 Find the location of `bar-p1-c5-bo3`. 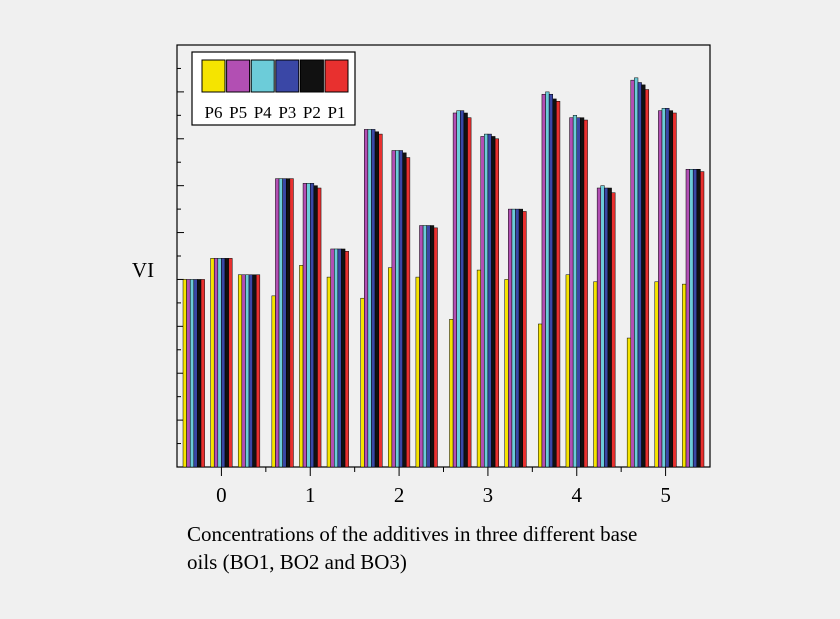

bar-p1-c5-bo3 is located at coordinates (702, 319).